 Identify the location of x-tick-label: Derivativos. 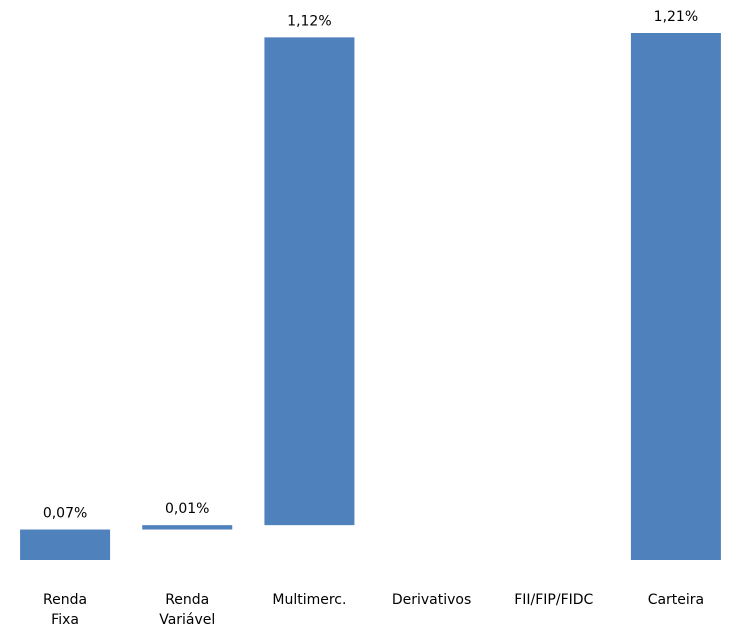
(431, 600).